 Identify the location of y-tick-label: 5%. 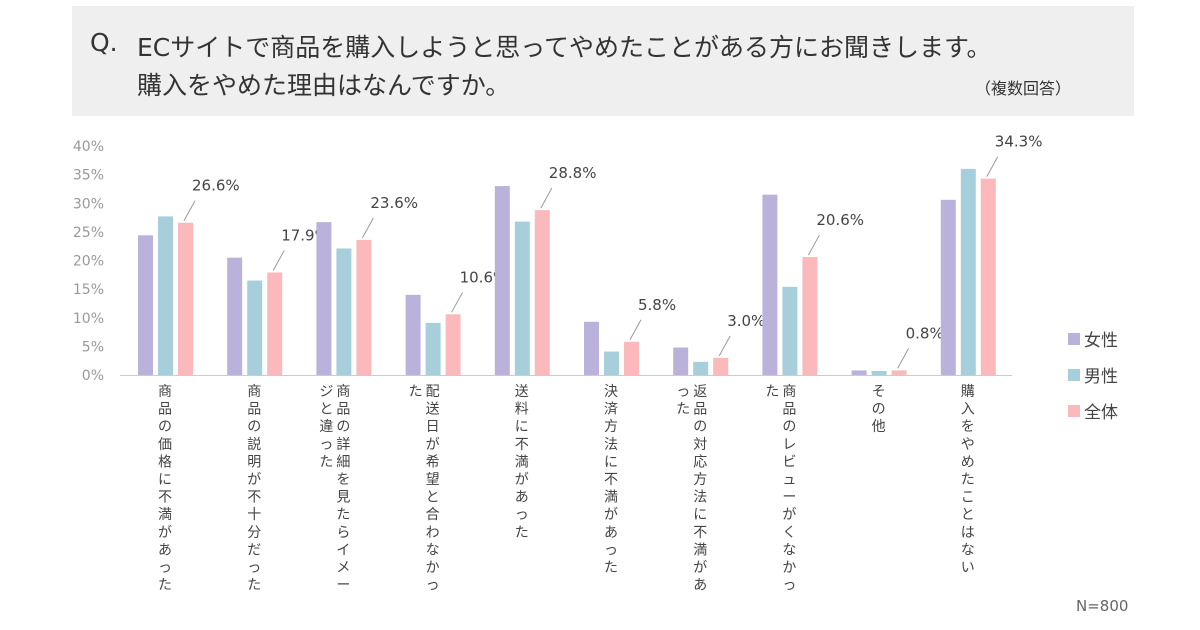
(93, 347).